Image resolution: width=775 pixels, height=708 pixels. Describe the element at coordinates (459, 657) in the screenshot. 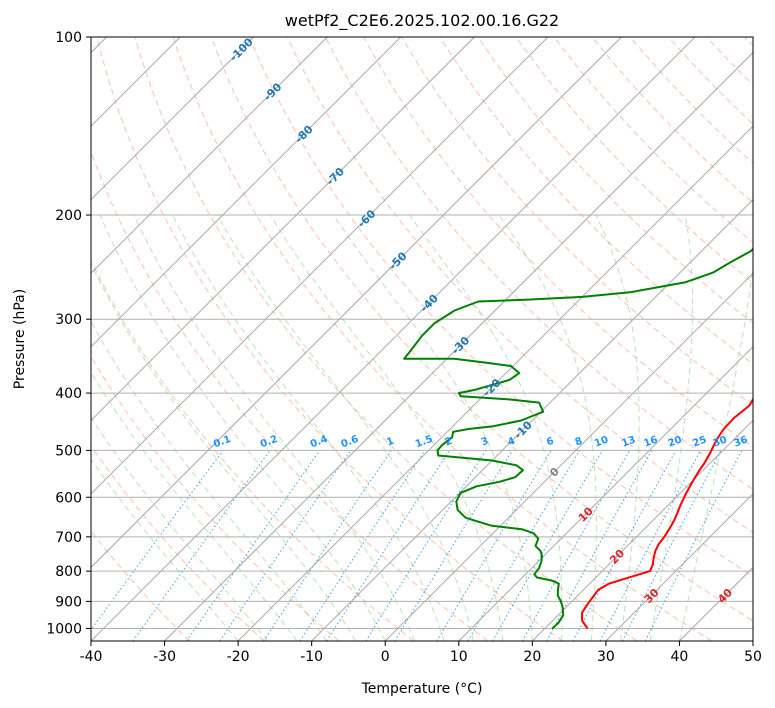

I see `x-tick-label: 10` at that location.